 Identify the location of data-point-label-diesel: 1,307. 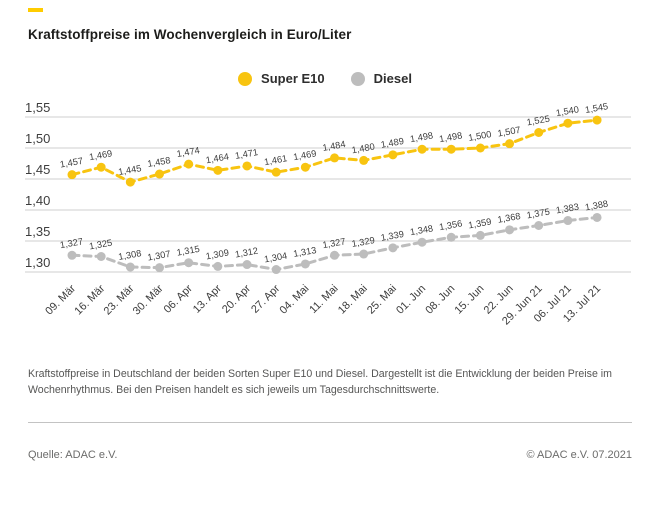
(159, 256).